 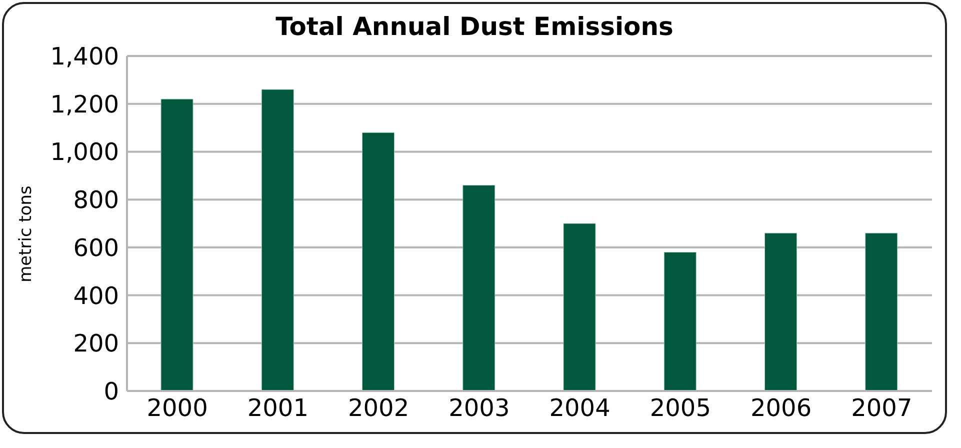 What do you see at coordinates (479, 408) in the screenshot?
I see `x-tick-label: 2003` at bounding box center [479, 408].